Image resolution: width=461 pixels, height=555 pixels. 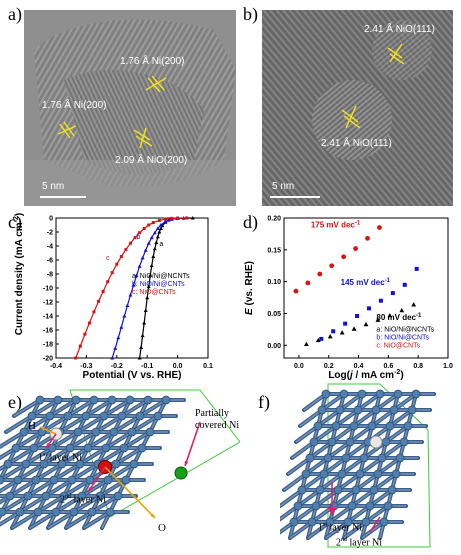 I want to click on tem-texture-b, so click(x=357, y=108).